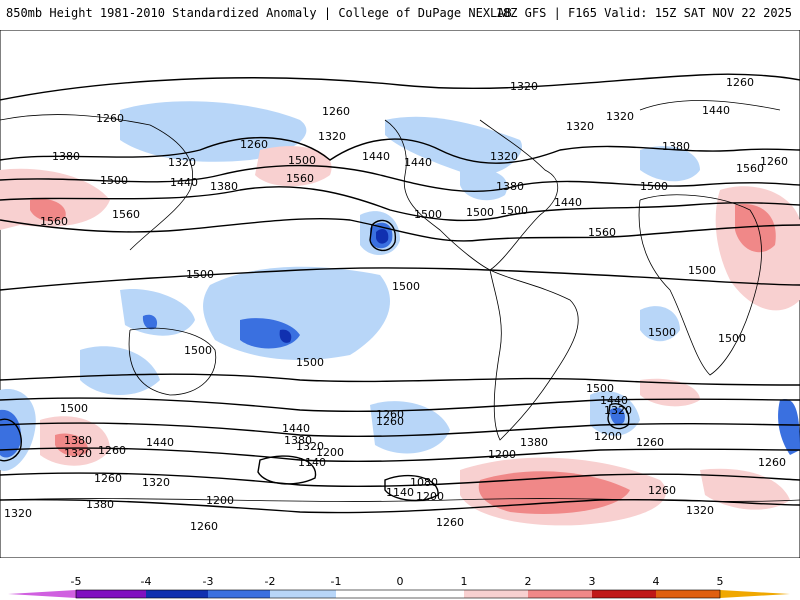  Describe the element at coordinates (745, 489) in the screenshot. I see `pos-anomaly-south-indian` at that location.